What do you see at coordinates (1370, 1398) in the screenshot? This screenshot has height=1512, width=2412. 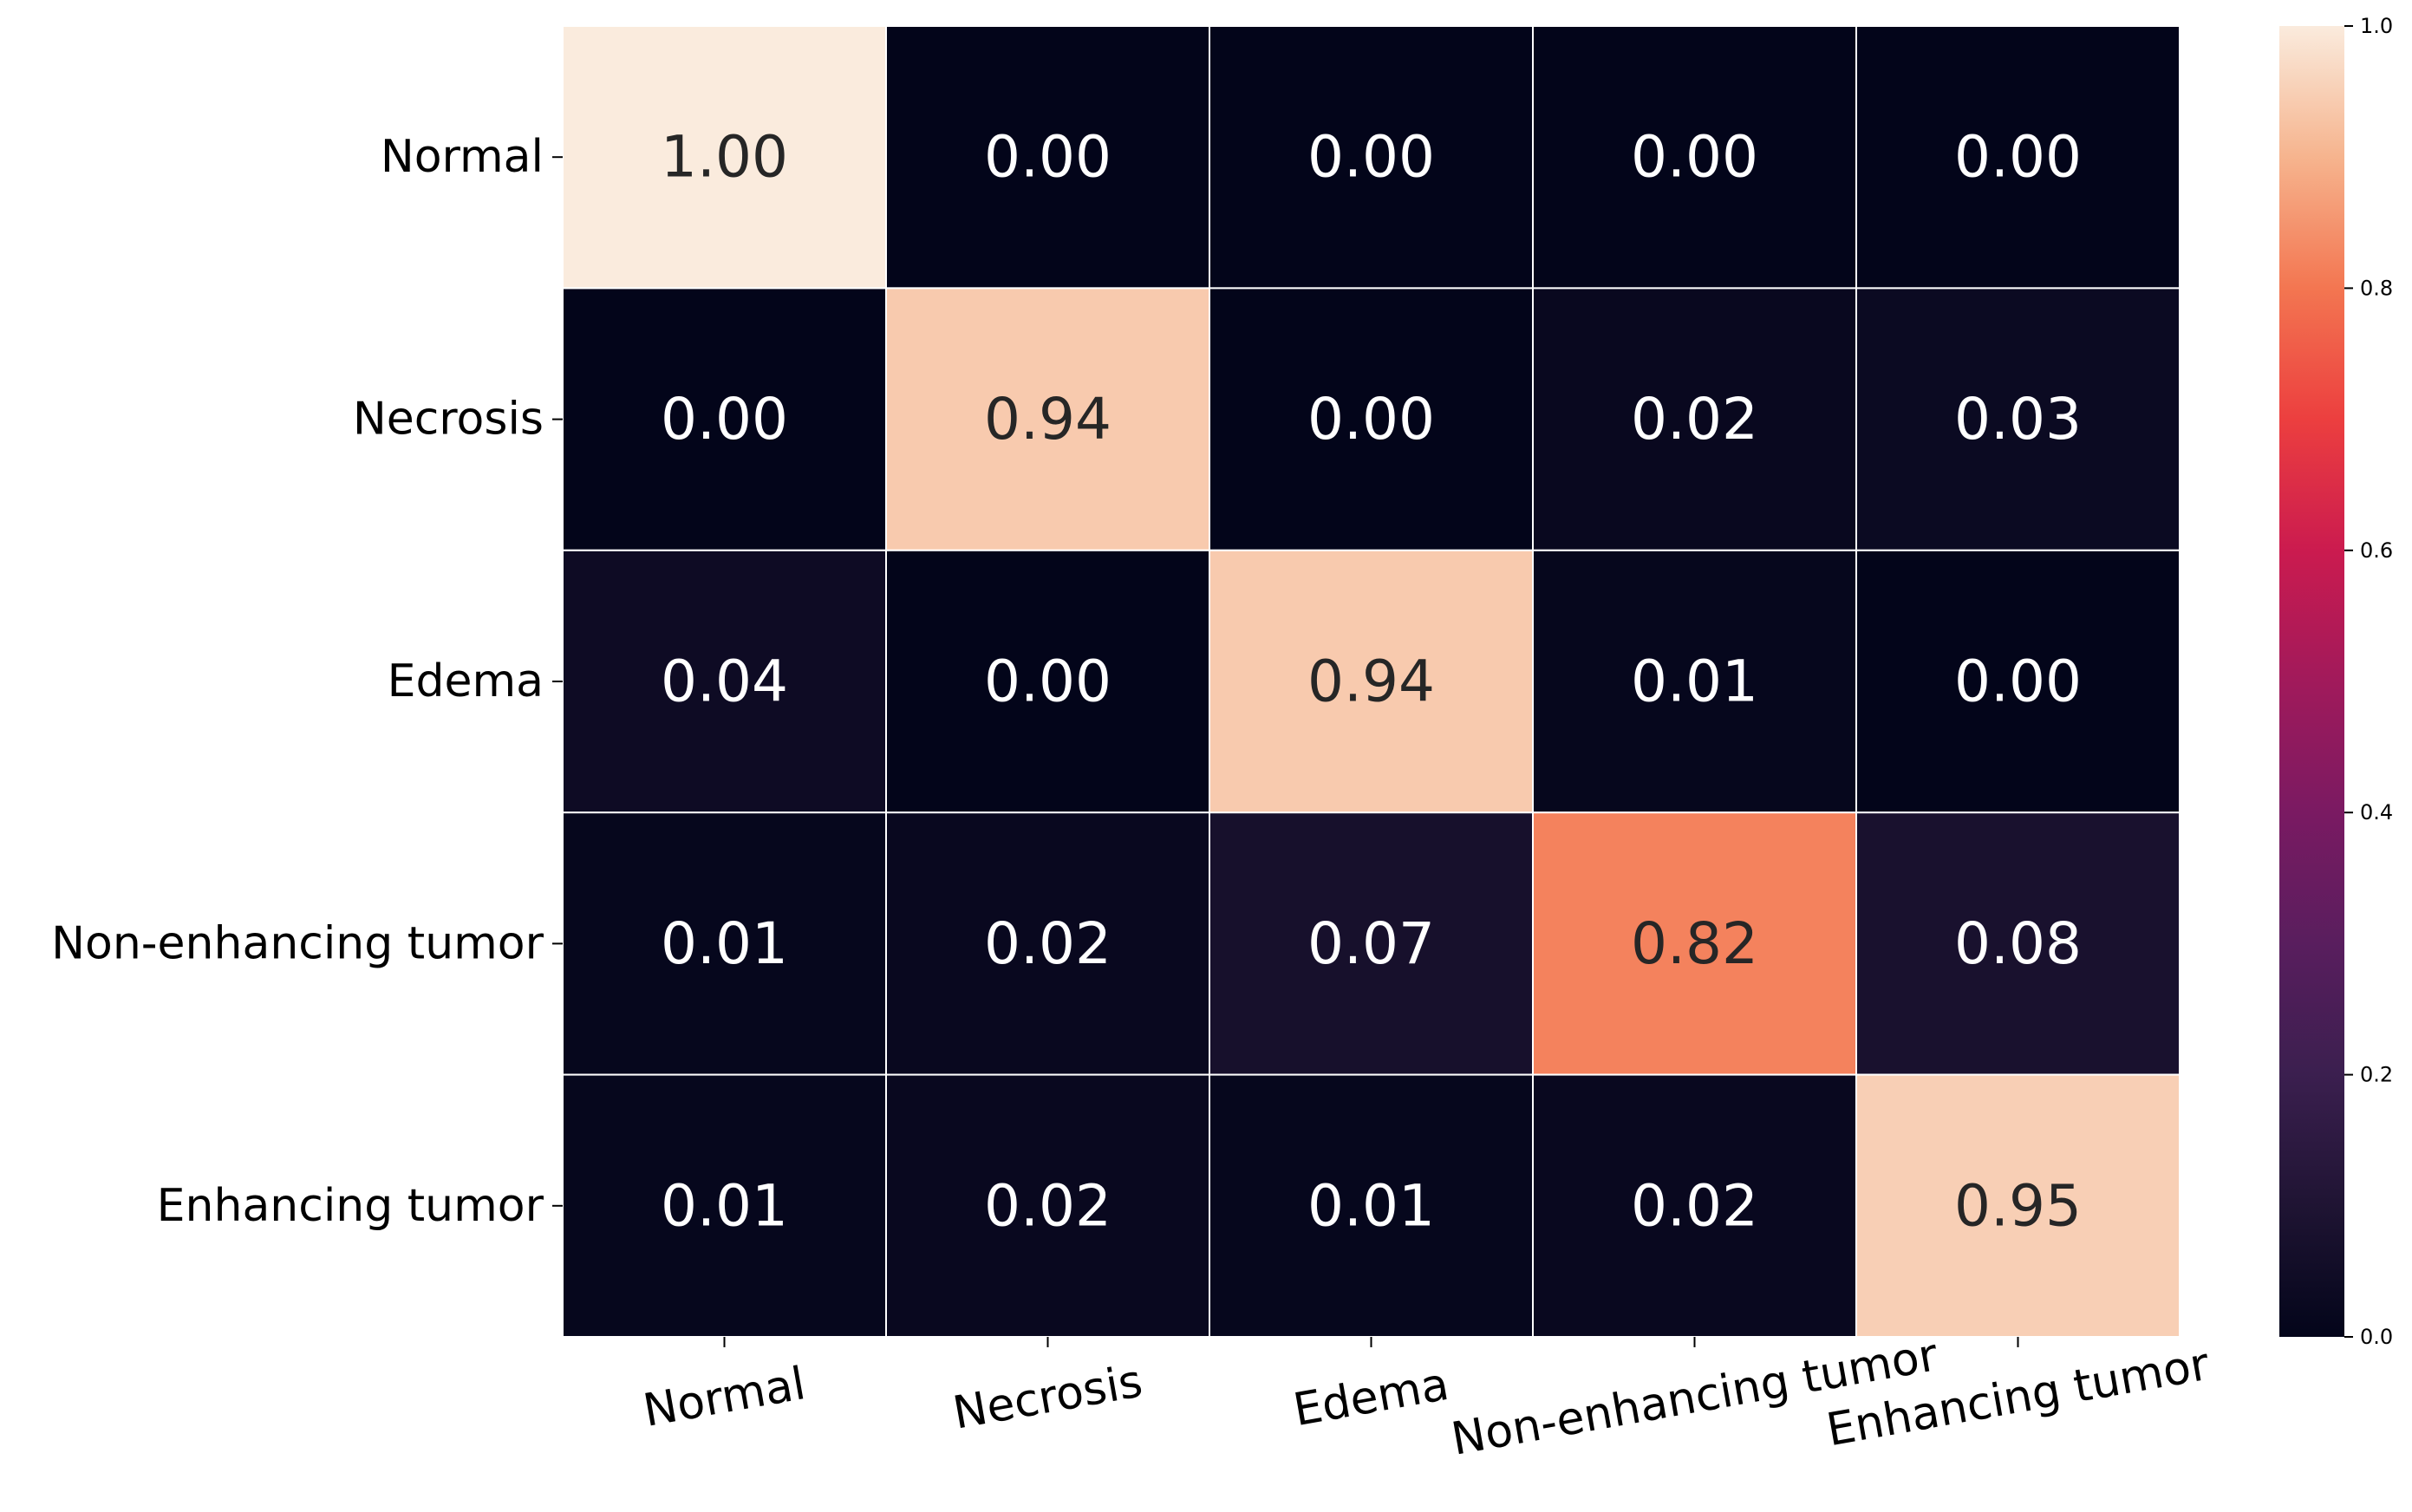 I see `x-tick-label-edema: Edema` at bounding box center [1370, 1398].